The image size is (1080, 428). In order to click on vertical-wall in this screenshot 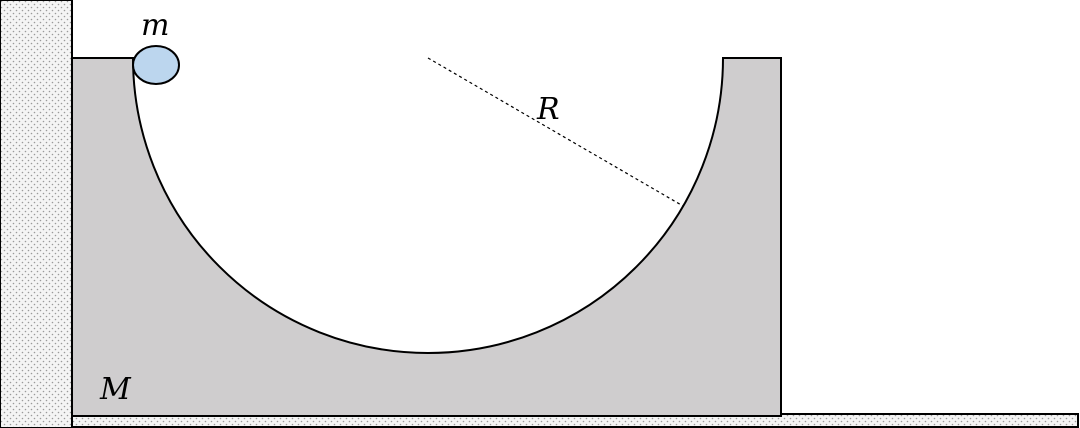, I will do `click(36, 214)`.